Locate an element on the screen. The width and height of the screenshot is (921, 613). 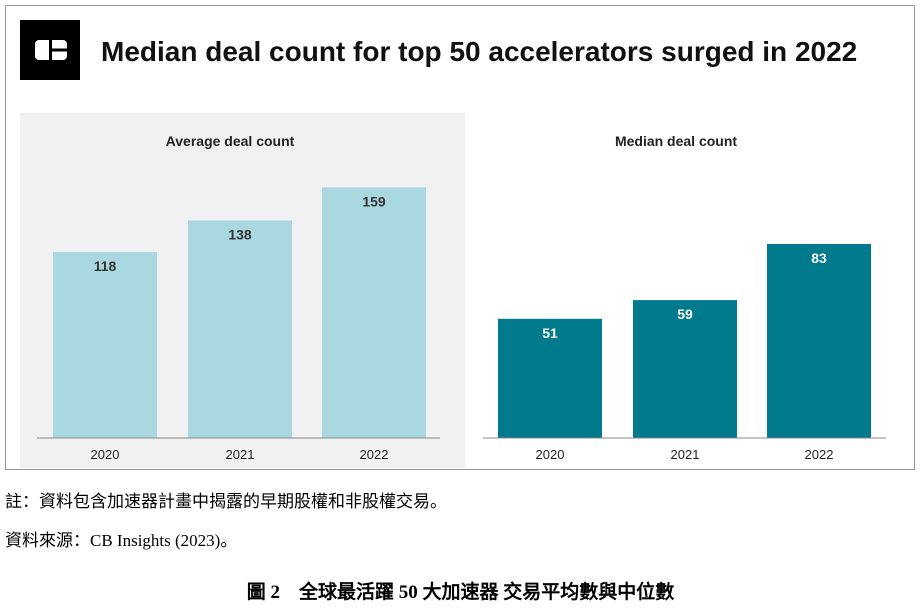
x-tick-label-1-2021: 2021 is located at coordinates (240, 454).